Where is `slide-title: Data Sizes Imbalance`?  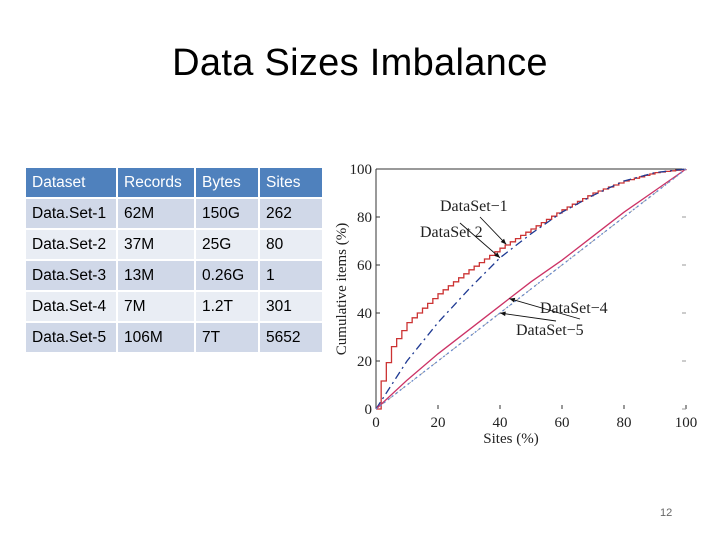 slide-title: Data Sizes Imbalance is located at coordinates (360, 63).